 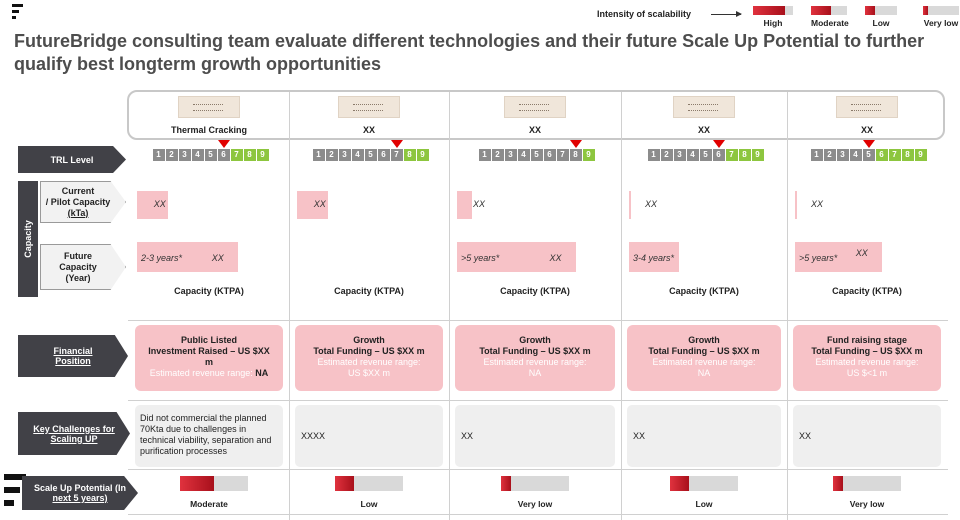 What do you see at coordinates (15, 491) in the screenshot?
I see `futurebridge-logo-footer` at bounding box center [15, 491].